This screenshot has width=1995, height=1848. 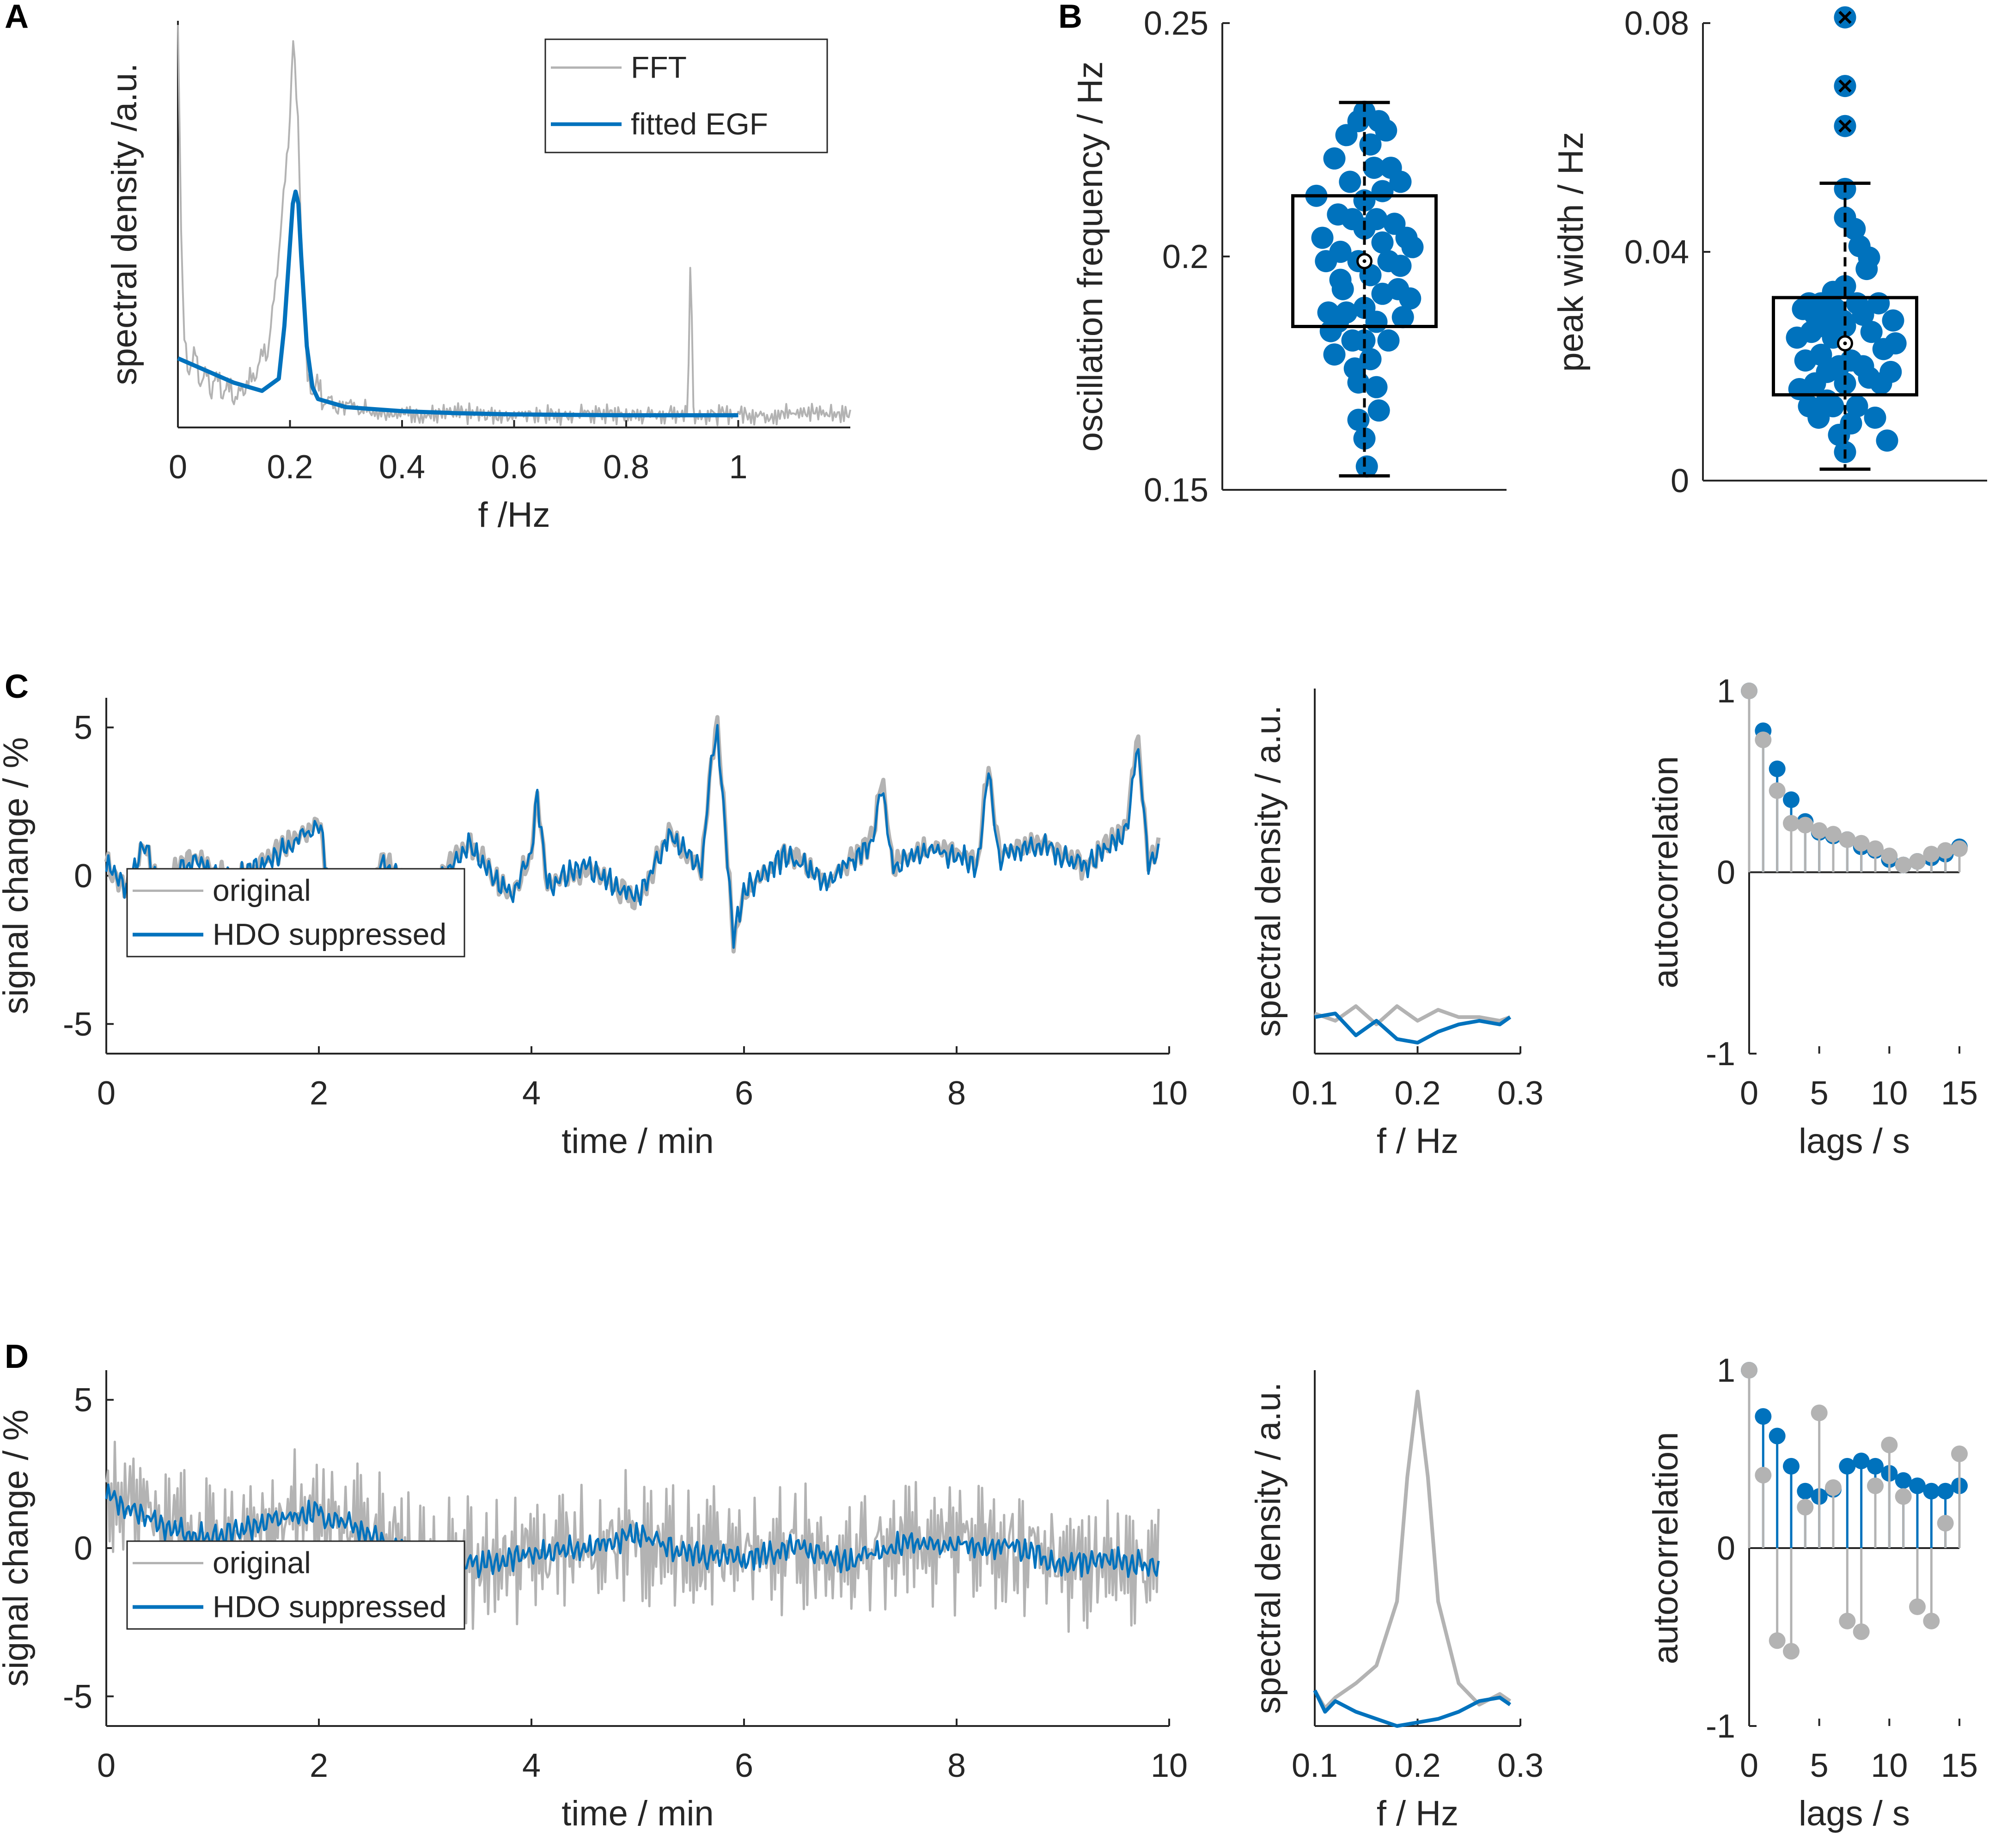 I want to click on x-tick-label: 4, so click(x=531, y=1765).